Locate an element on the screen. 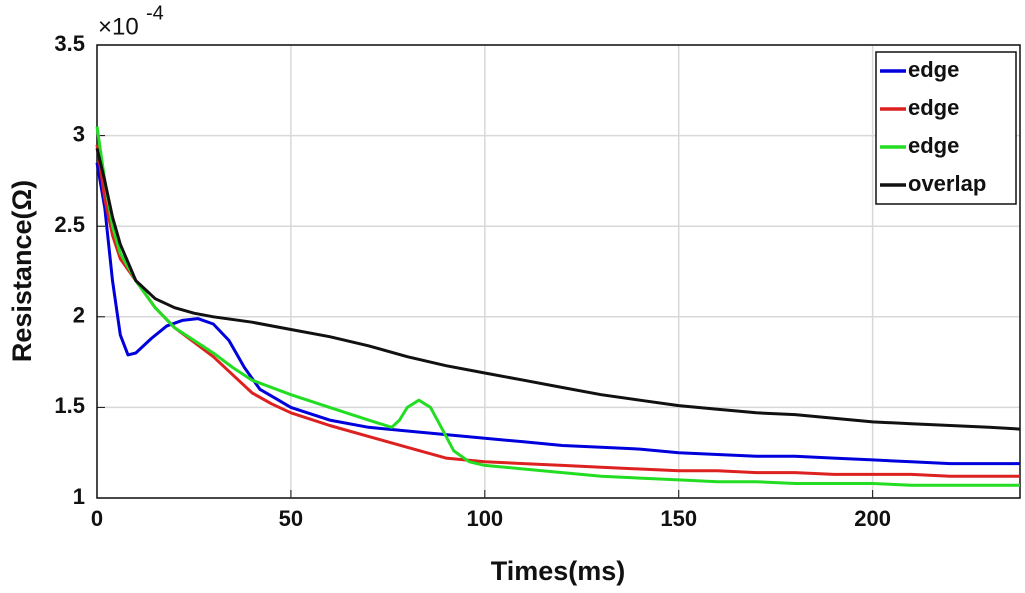  y-tick-label: 2.5 is located at coordinates (69, 224).